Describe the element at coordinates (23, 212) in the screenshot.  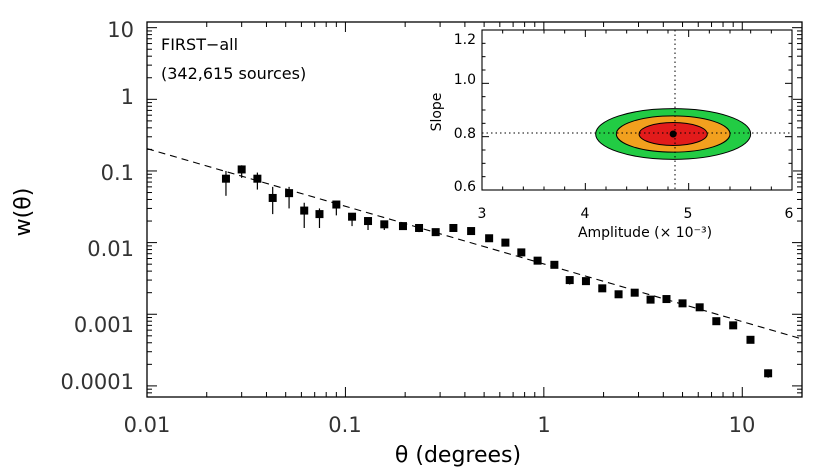
I see `y-axis-label: w(θ)` at that location.